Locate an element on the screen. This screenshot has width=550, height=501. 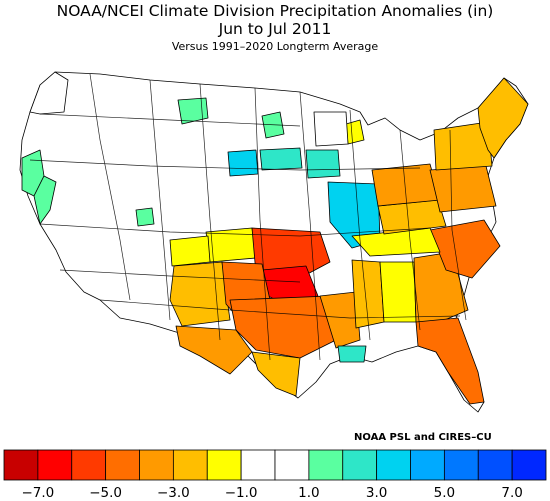
region-colorado-east is located at coordinates (190, 251).